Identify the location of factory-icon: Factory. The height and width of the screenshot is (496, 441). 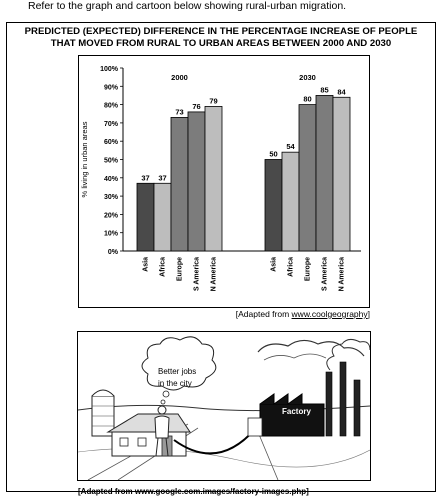
(304, 399).